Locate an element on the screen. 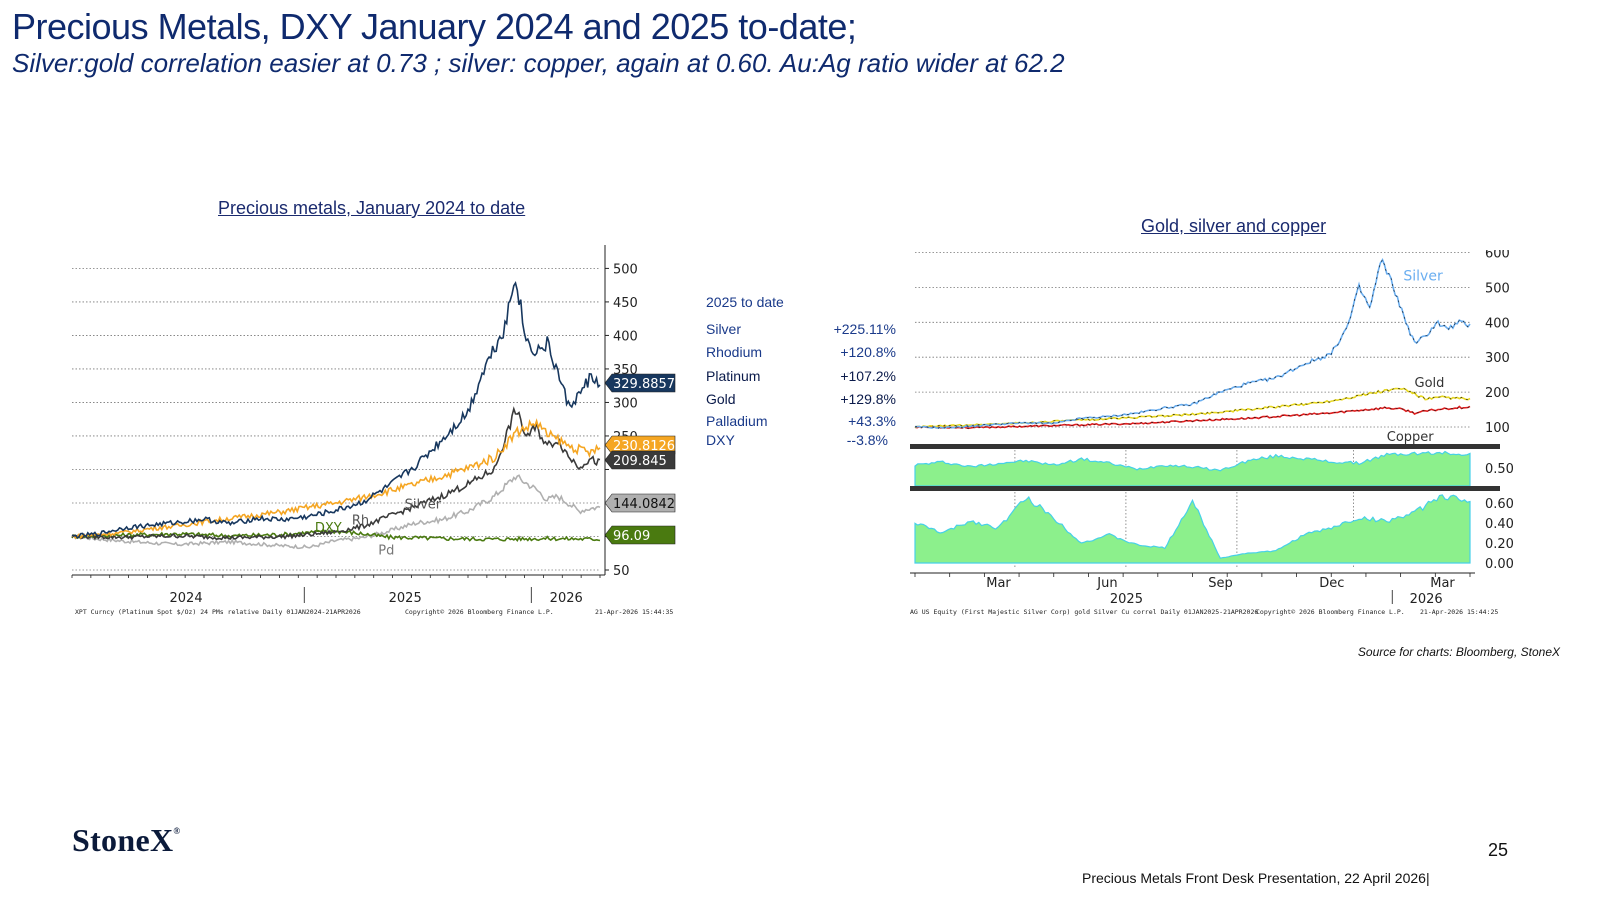 This screenshot has width=1600, height=900. series-line-silver-bars is located at coordinates (1192, 344).